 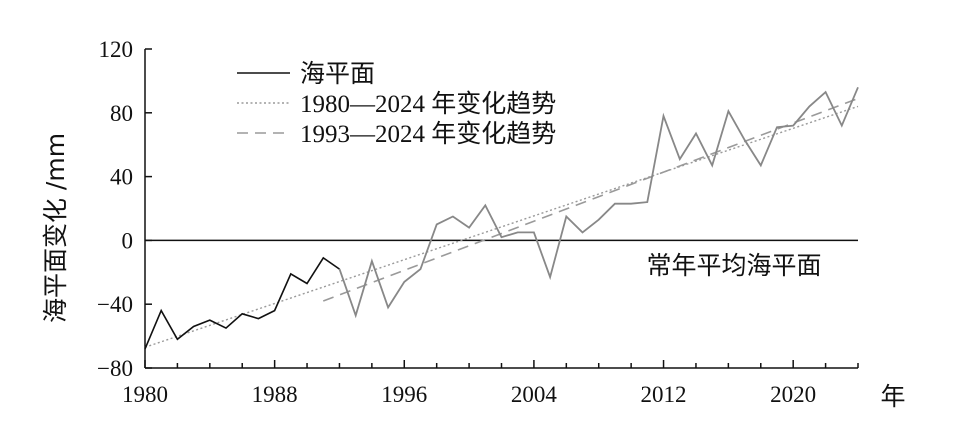 What do you see at coordinates (793, 394) in the screenshot?
I see `x-tick-label: 2020` at bounding box center [793, 394].